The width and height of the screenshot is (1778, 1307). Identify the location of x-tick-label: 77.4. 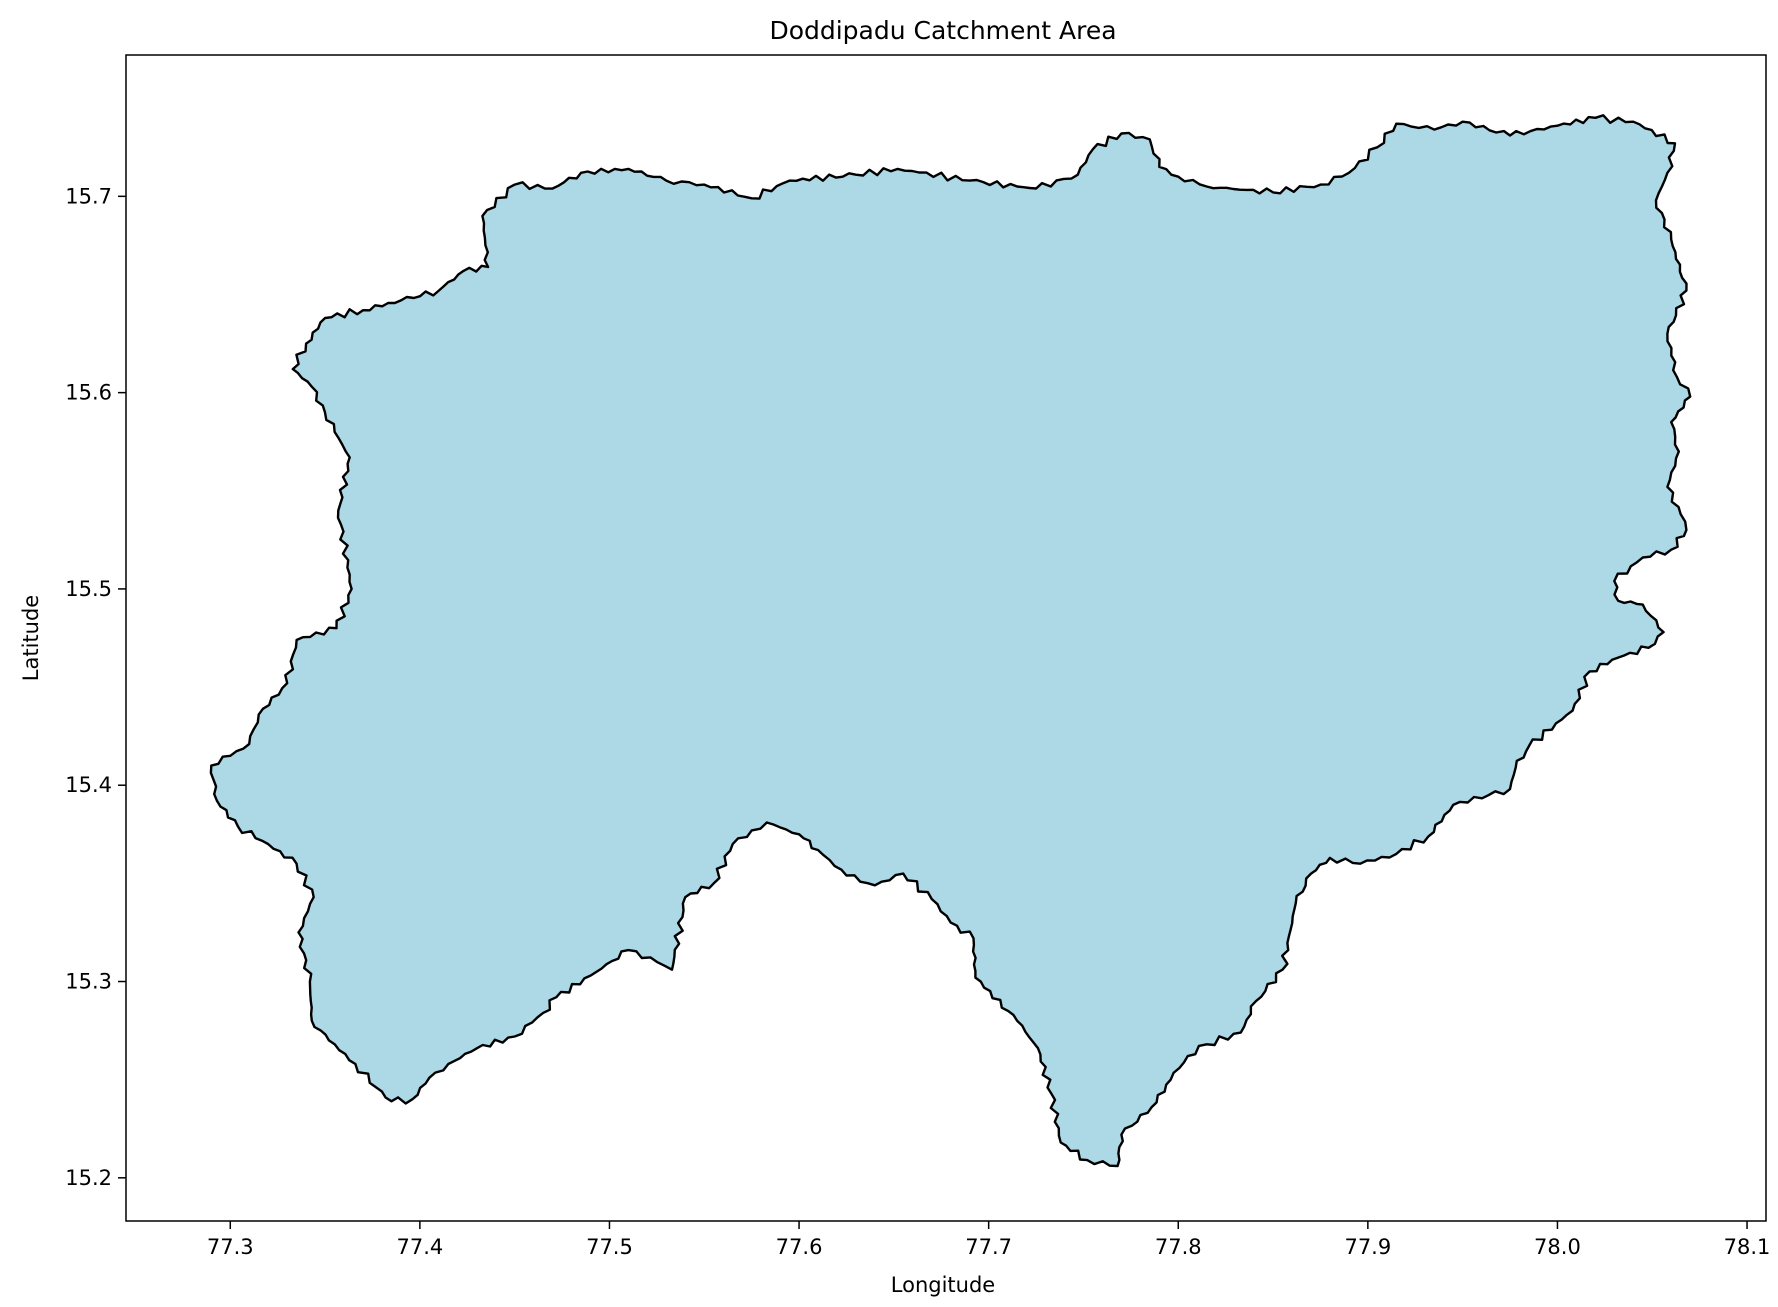
(419, 1247).